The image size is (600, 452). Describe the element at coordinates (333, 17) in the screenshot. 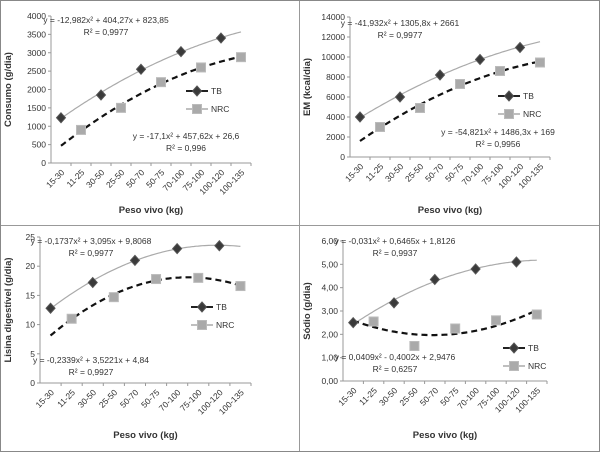

I see `y-tick-label: 14000` at that location.